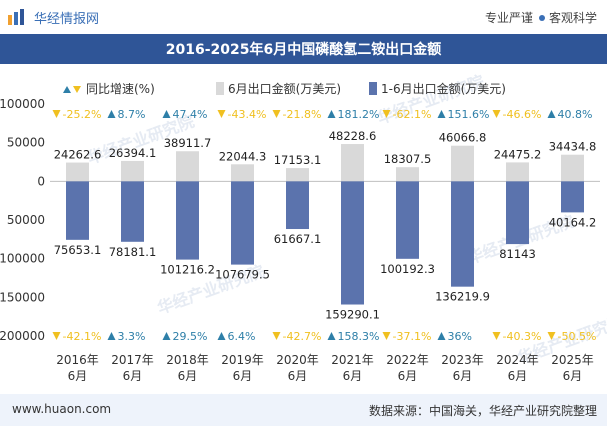 The height and width of the screenshot is (426, 607). Describe the element at coordinates (517, 360) in the screenshot. I see `x-tick-label-year: 2024年` at that location.